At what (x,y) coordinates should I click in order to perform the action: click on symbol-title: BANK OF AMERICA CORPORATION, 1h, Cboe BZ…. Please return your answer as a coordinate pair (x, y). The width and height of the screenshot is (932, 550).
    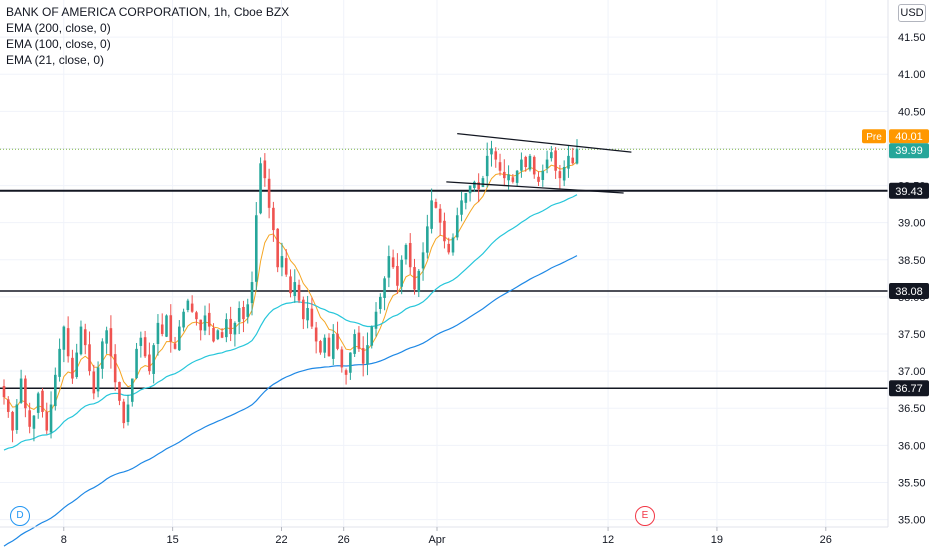
    Looking at the image, I should click on (148, 12).